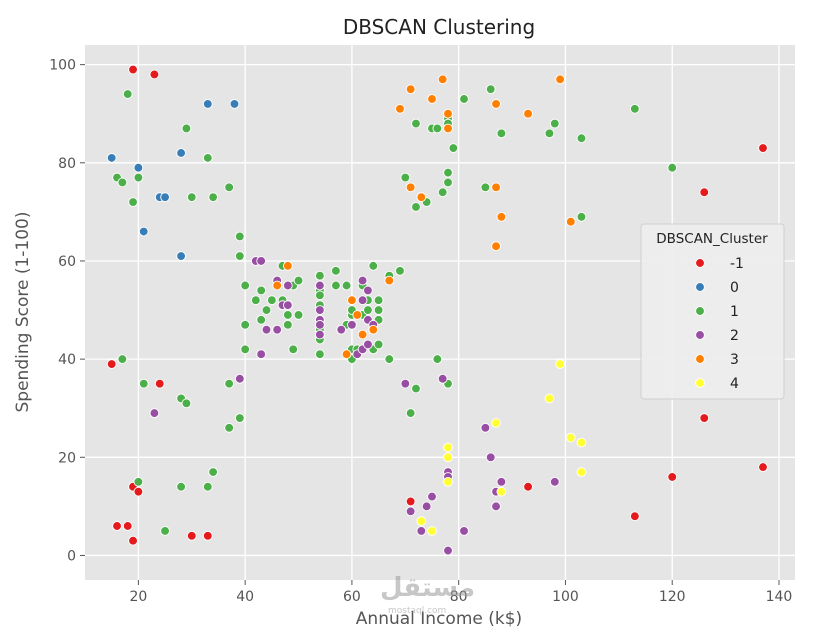 This screenshot has width=837, height=637. Describe the element at coordinates (23, 312) in the screenshot. I see `y-axis-label: Spending Score (1-100)` at that location.